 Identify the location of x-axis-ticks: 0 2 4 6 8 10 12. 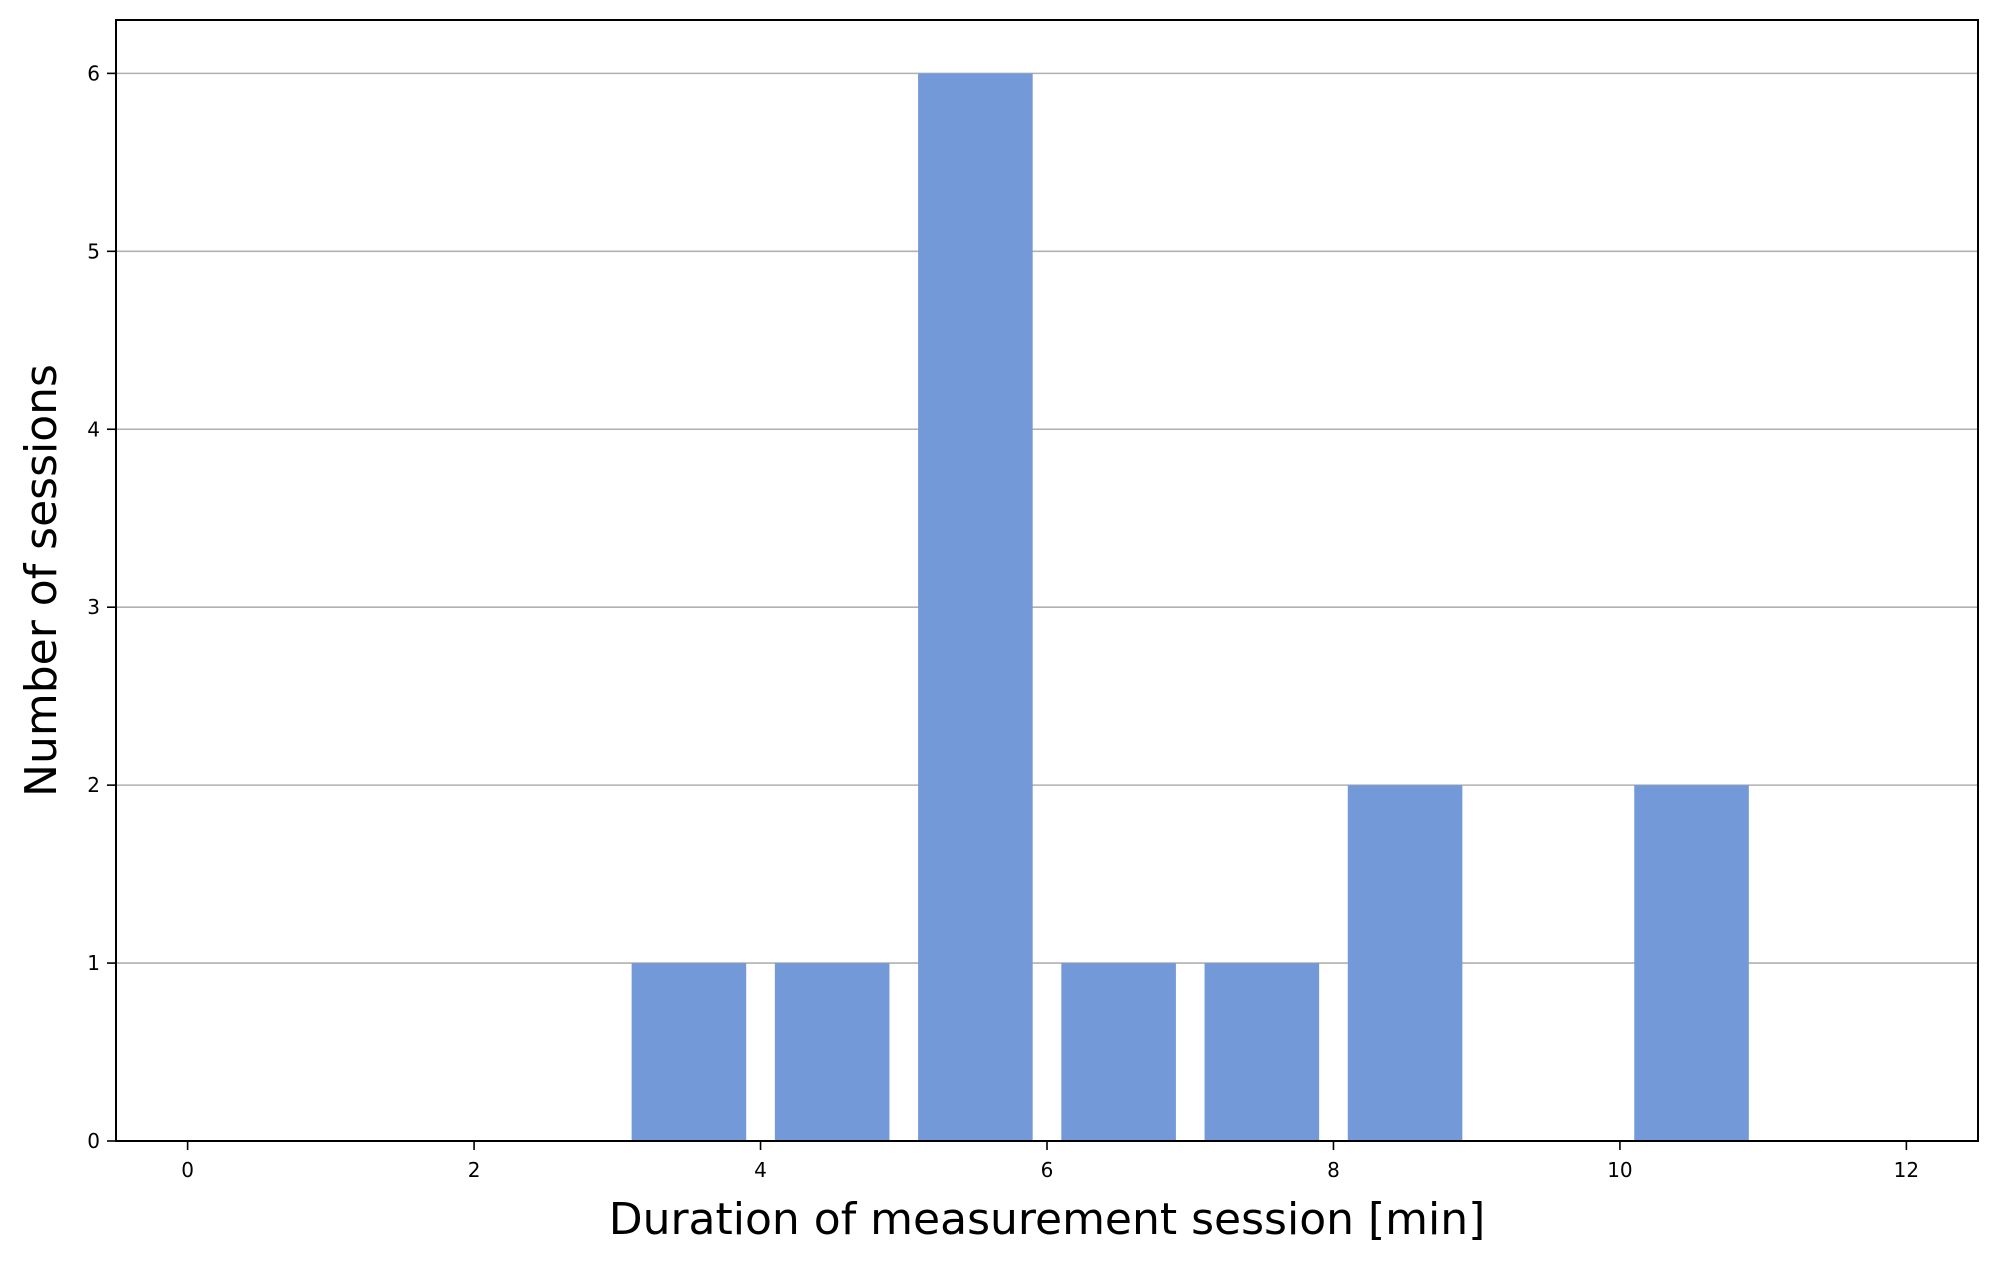
(1050, 1161).